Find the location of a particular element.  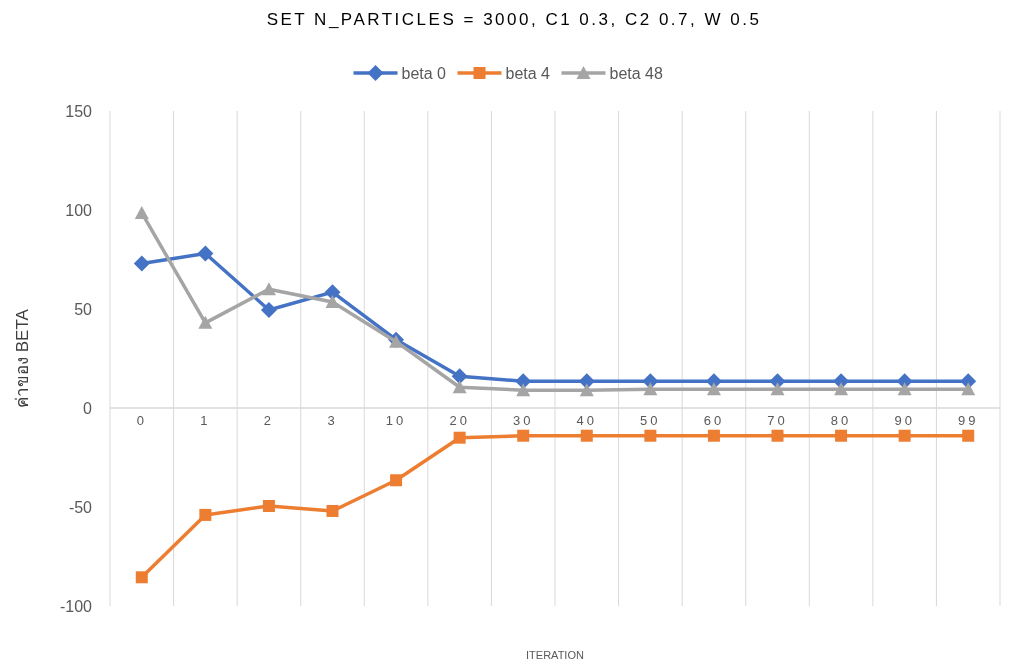

x-tick-label: 70 is located at coordinates (777, 420).